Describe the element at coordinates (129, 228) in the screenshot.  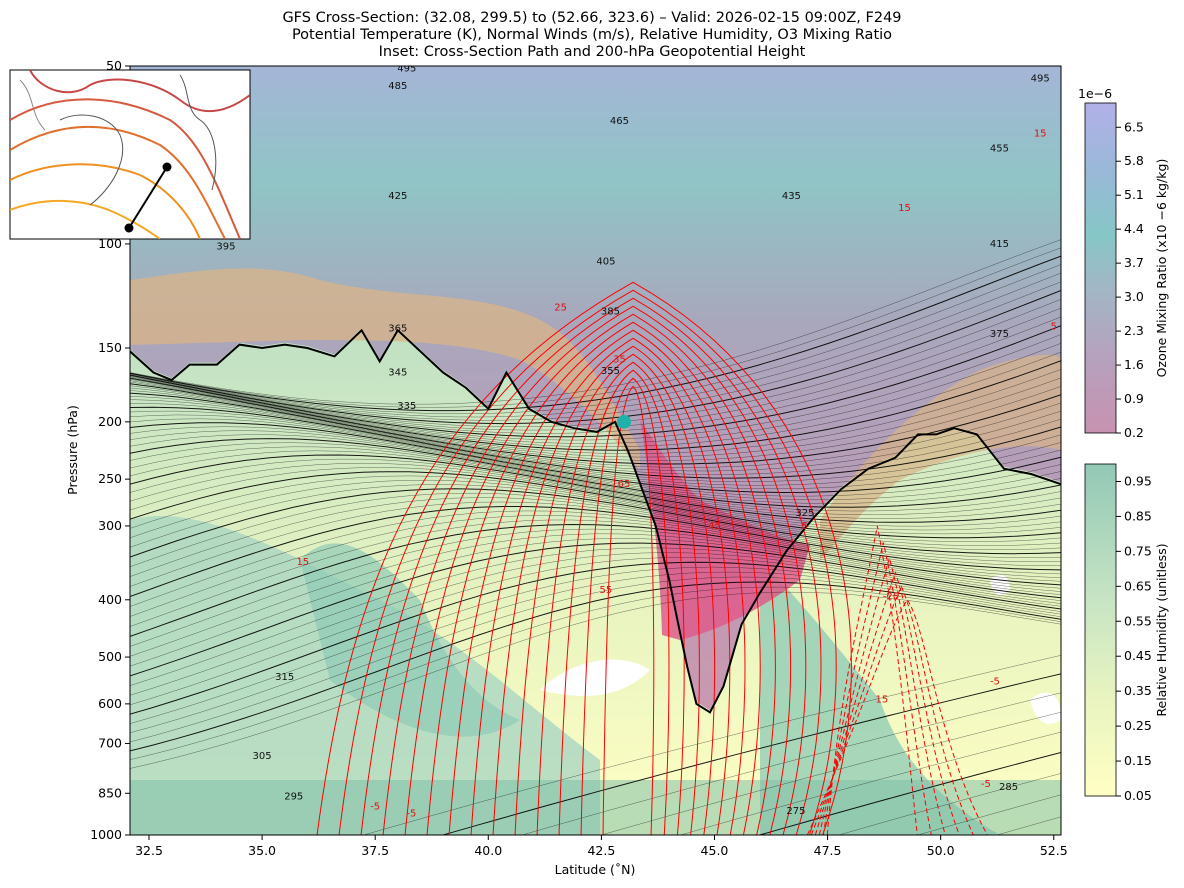
I see `inset-path-start-point` at that location.